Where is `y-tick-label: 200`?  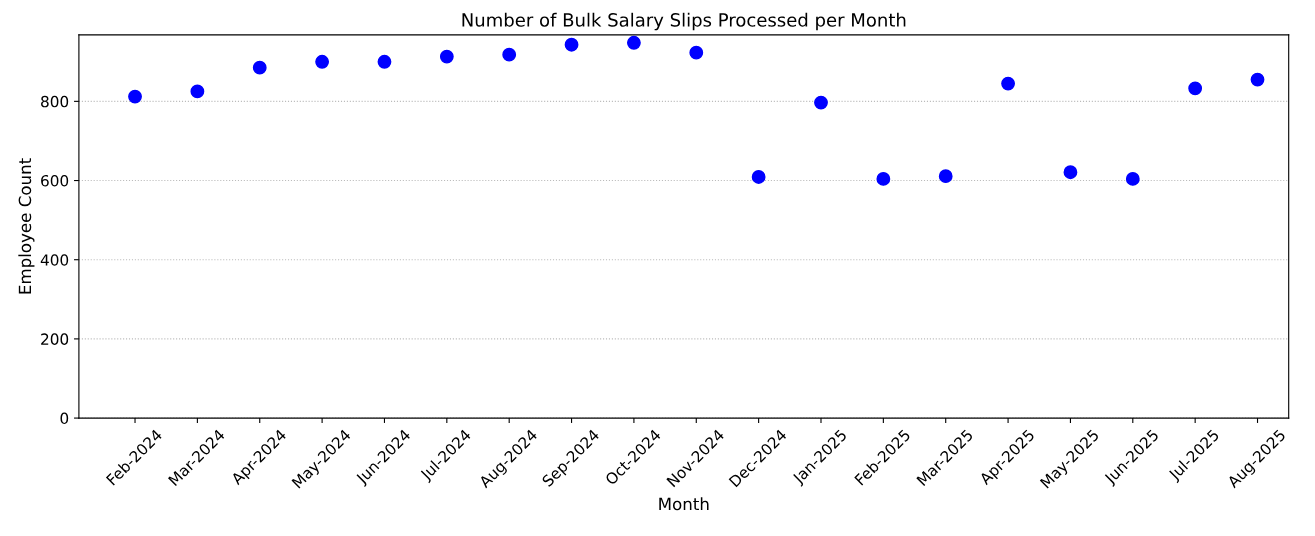
y-tick-label: 200 is located at coordinates (55, 339).